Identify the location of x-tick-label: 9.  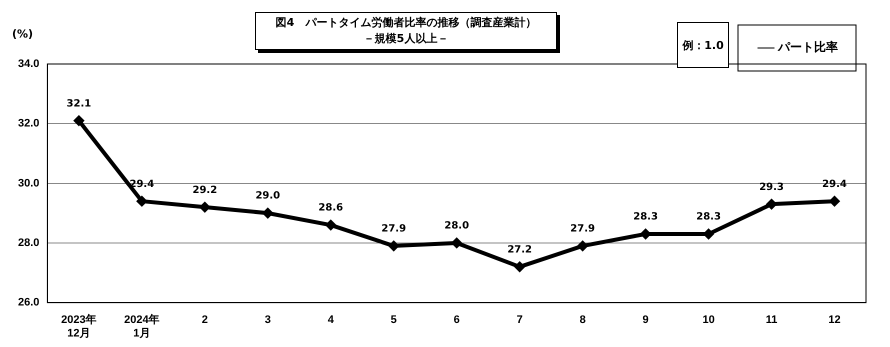
(645, 320).